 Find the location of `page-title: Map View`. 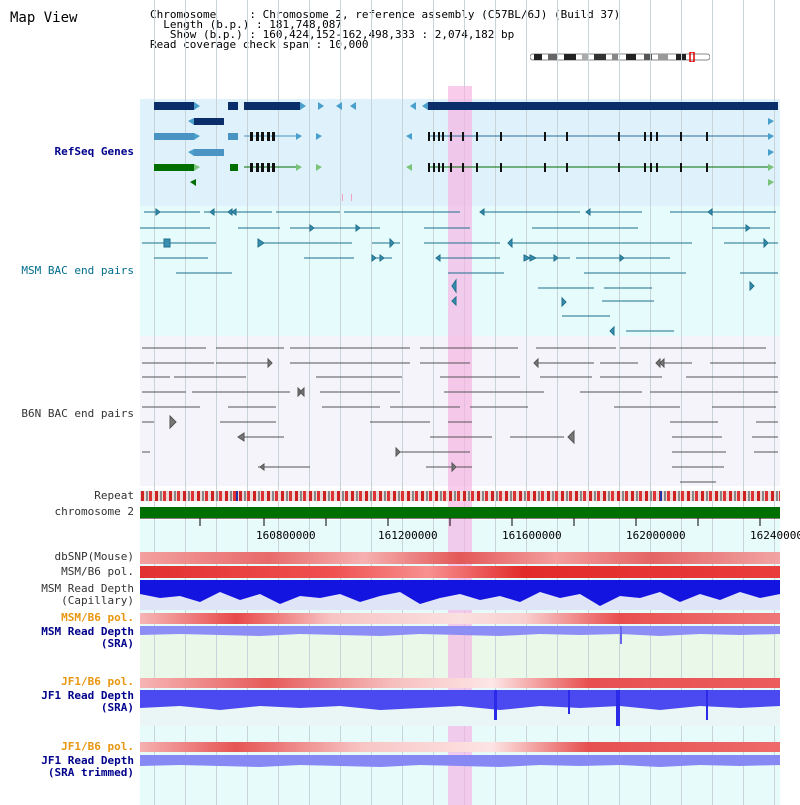

page-title: Map View is located at coordinates (44, 18).